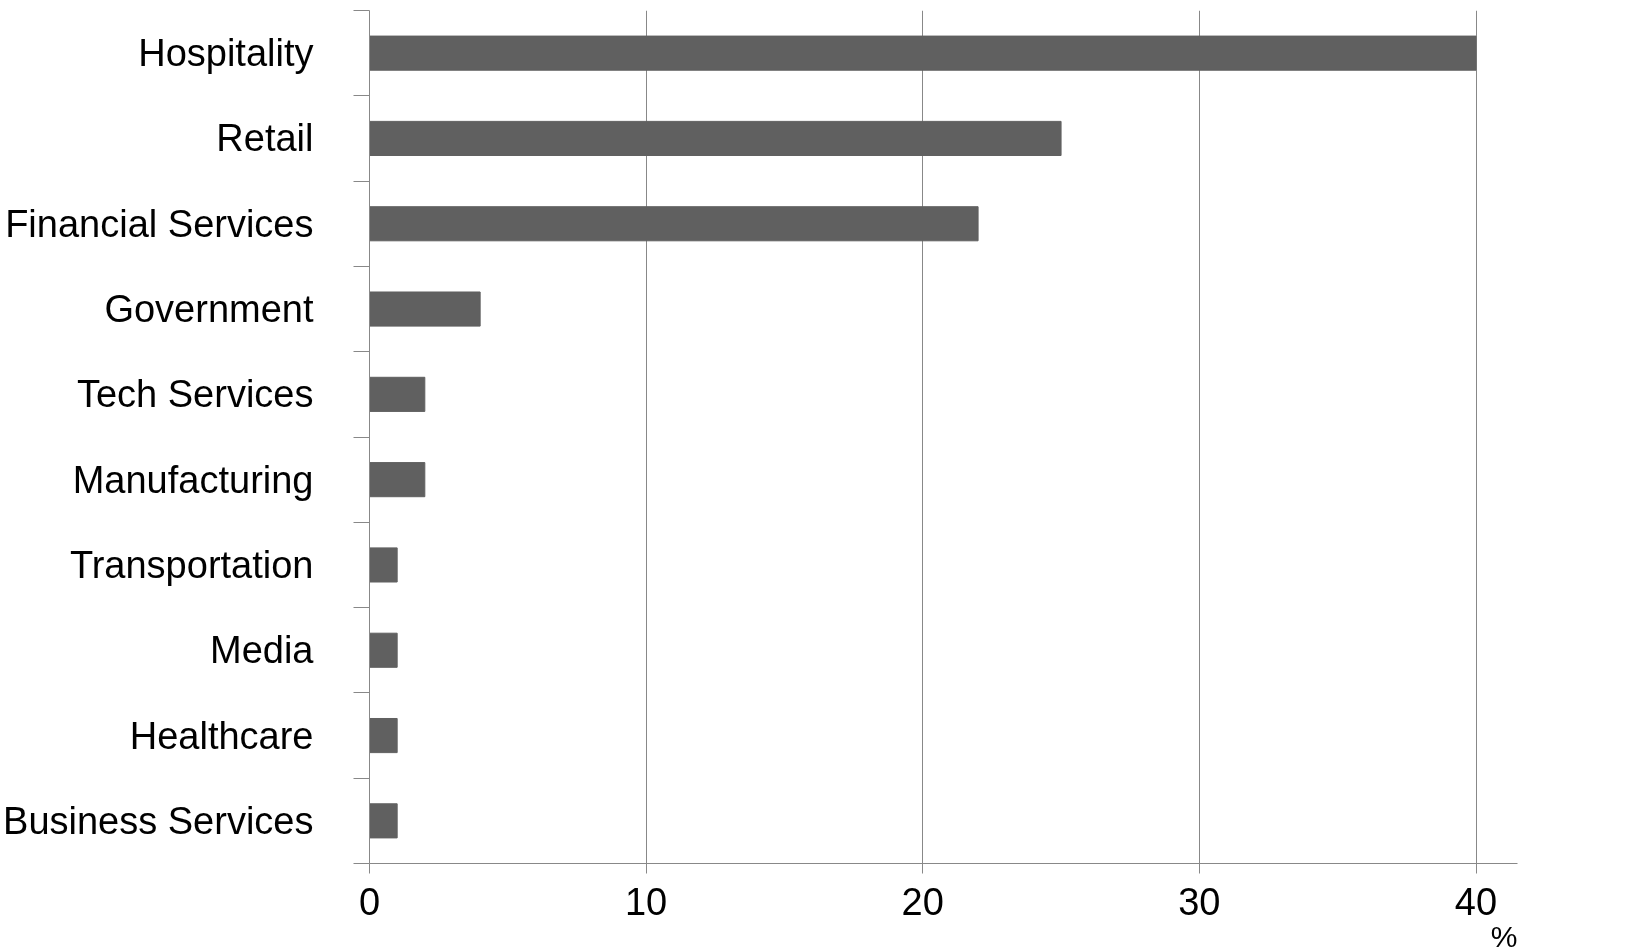 This screenshot has width=1637, height=952. Describe the element at coordinates (209, 309) in the screenshot. I see `y-tick-label: Government` at that location.